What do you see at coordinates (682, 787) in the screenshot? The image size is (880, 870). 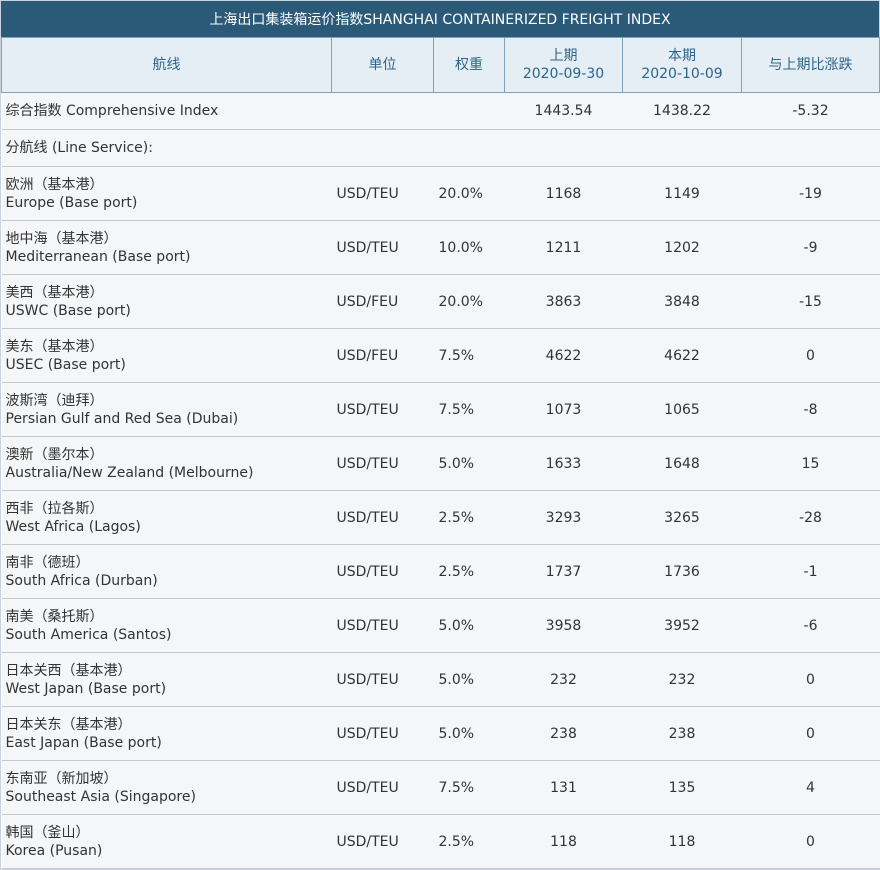 I see `route-current: 135` at bounding box center [682, 787].